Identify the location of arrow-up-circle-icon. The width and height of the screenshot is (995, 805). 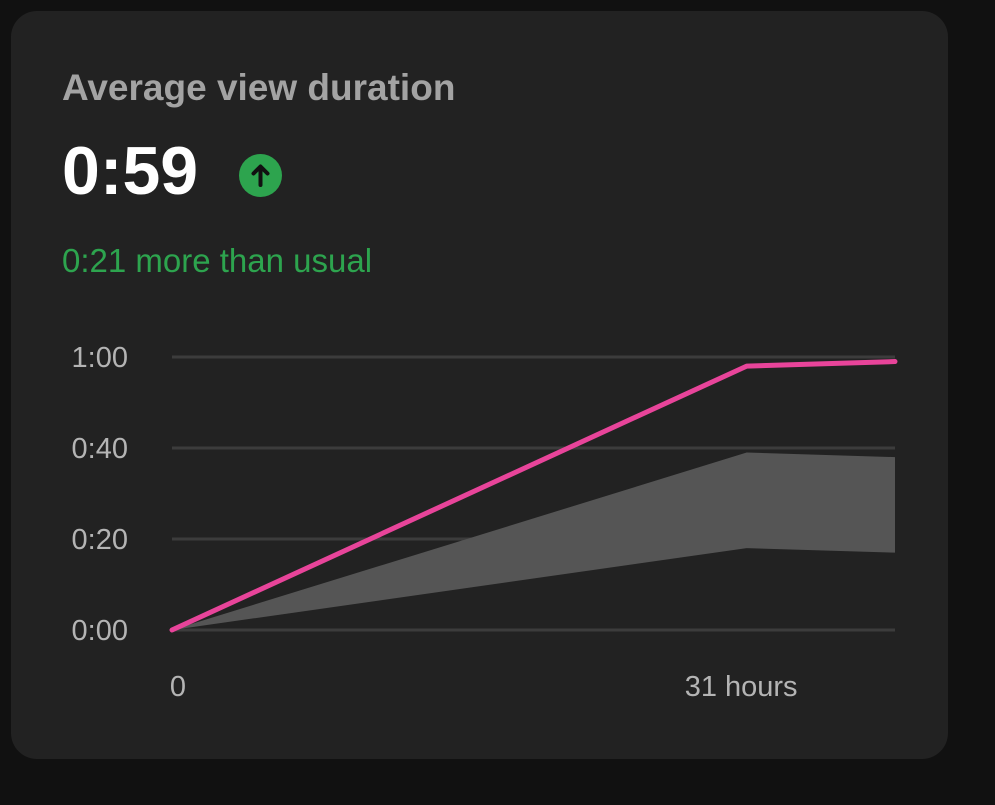
(260, 175).